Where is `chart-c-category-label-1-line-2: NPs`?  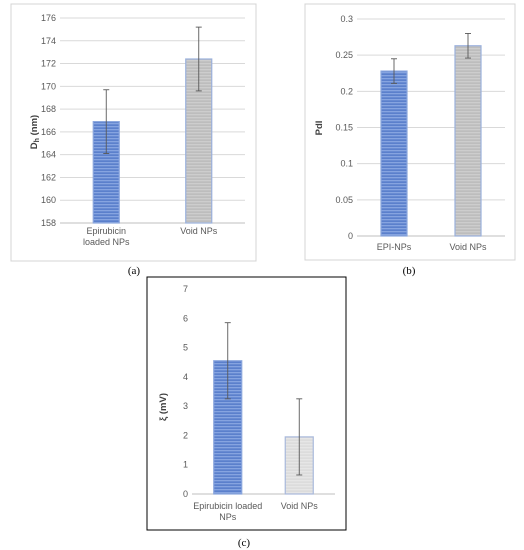 chart-c-category-label-1-line-2: NPs is located at coordinates (228, 517).